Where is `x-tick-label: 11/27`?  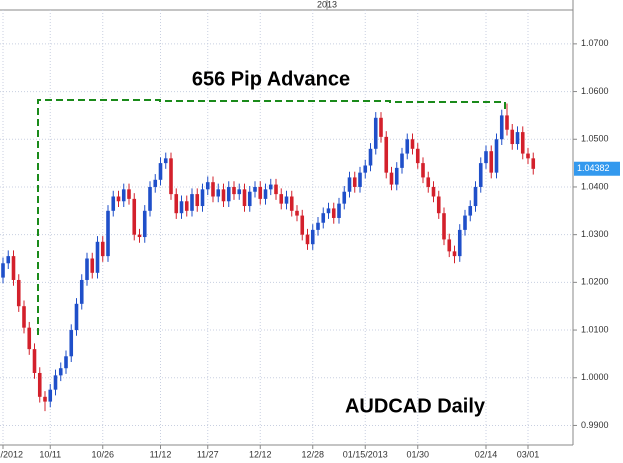 x-tick-label: 11/27 is located at coordinates (208, 454).